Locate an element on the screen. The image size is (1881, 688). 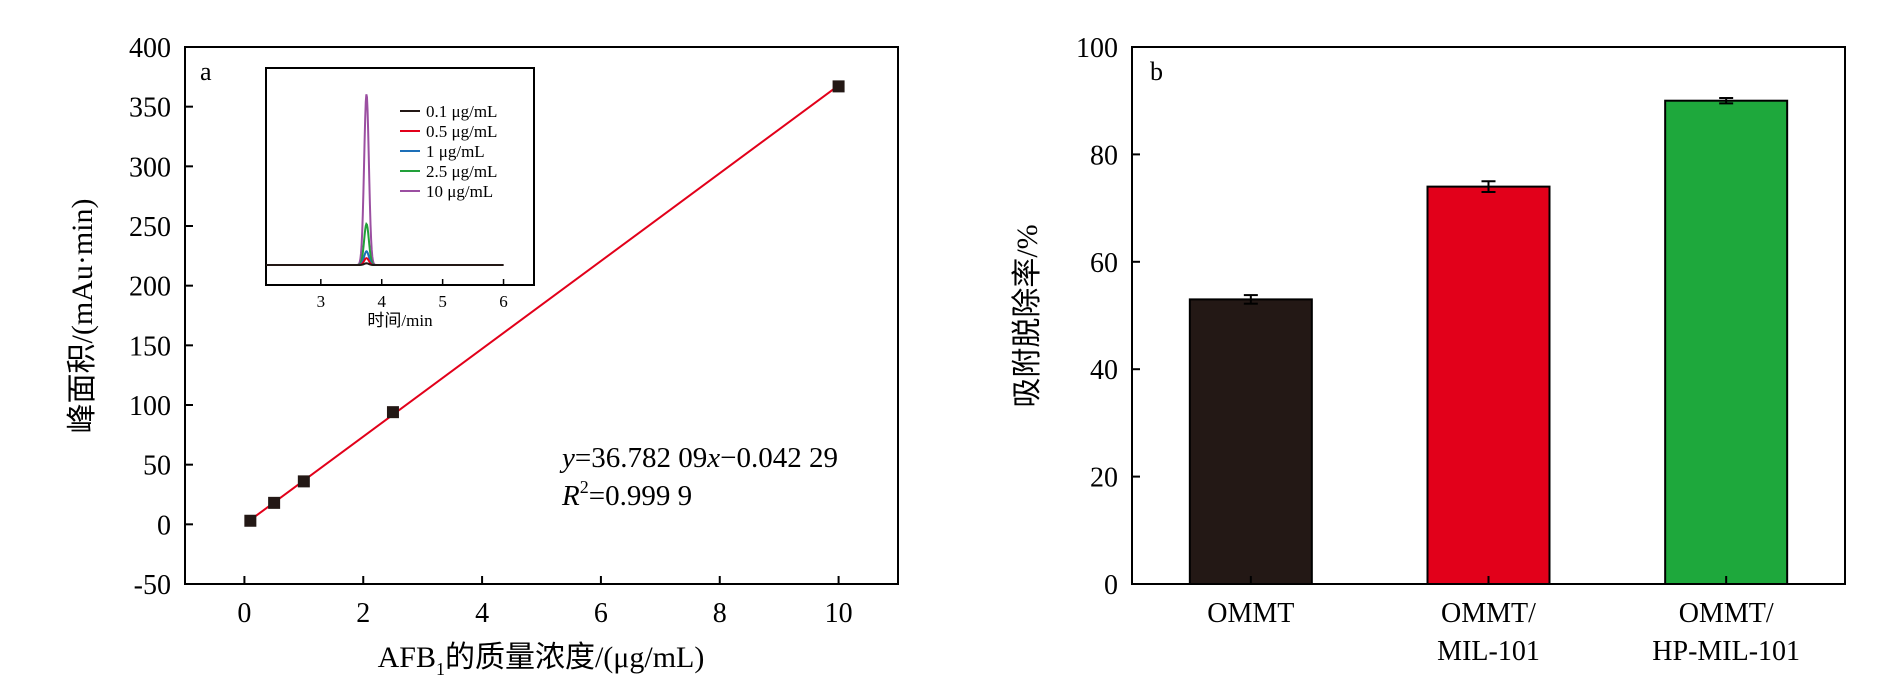
y-tick-label: 150 is located at coordinates (150, 346).